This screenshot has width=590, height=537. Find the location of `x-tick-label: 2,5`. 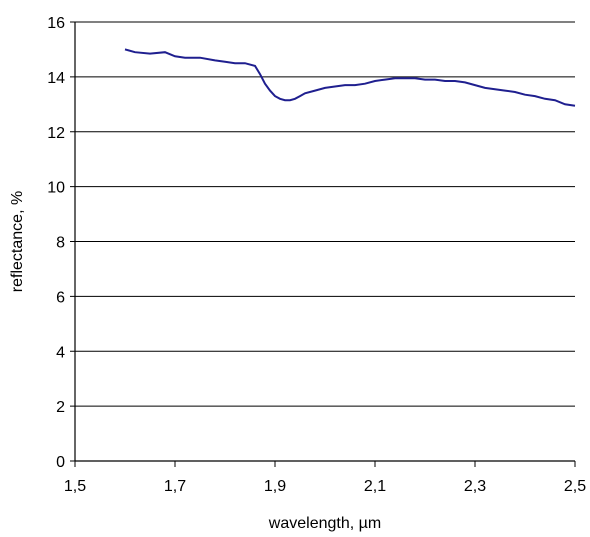

x-tick-label: 2,5 is located at coordinates (575, 486).